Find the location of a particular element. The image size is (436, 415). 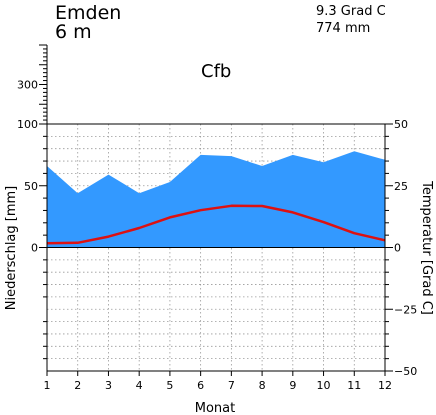

x-tick-label: 5 is located at coordinates (169, 385).